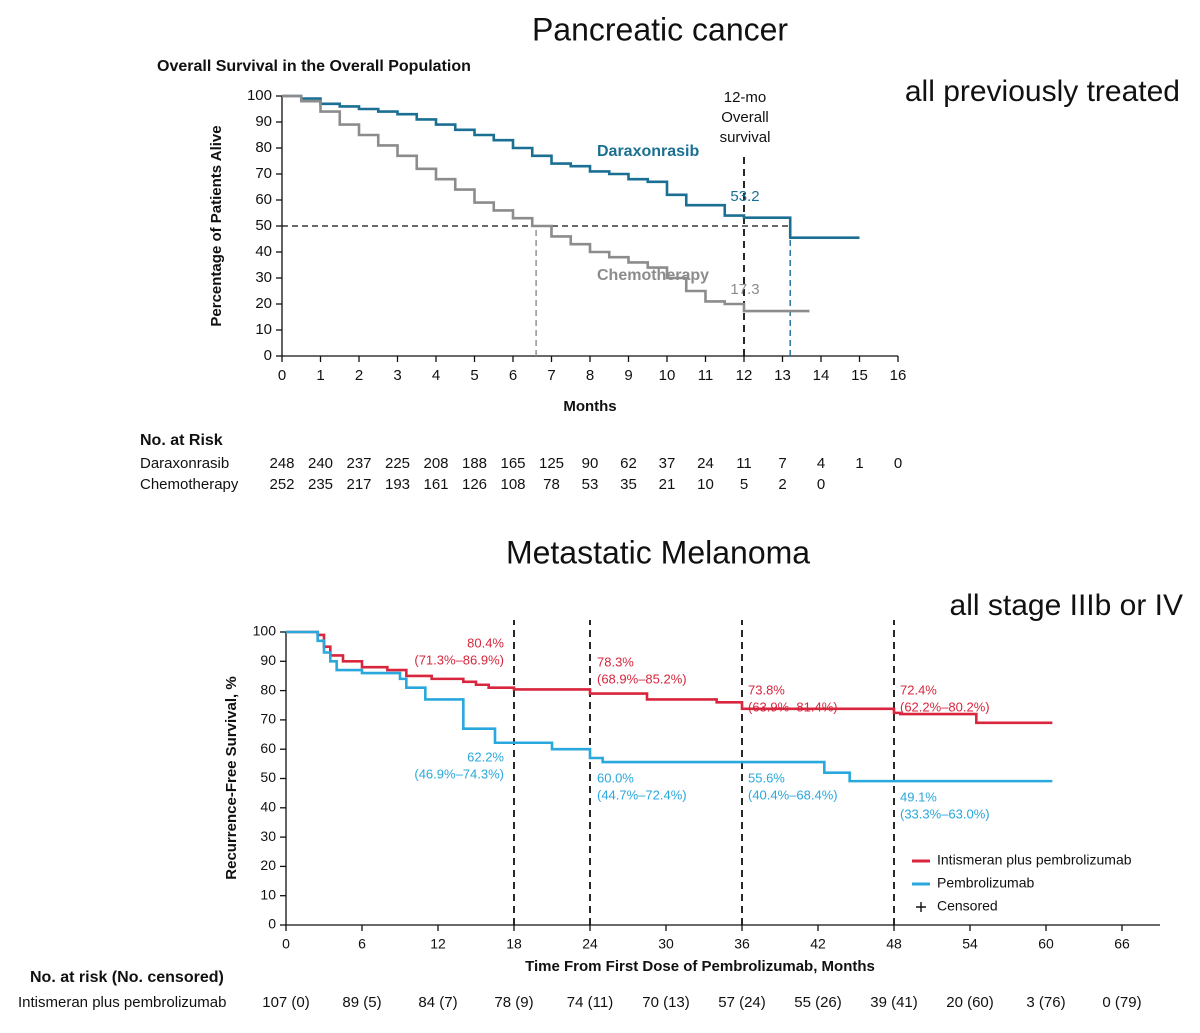 The width and height of the screenshot is (1200, 1033). I want to click on risk-value: 24, so click(705, 463).